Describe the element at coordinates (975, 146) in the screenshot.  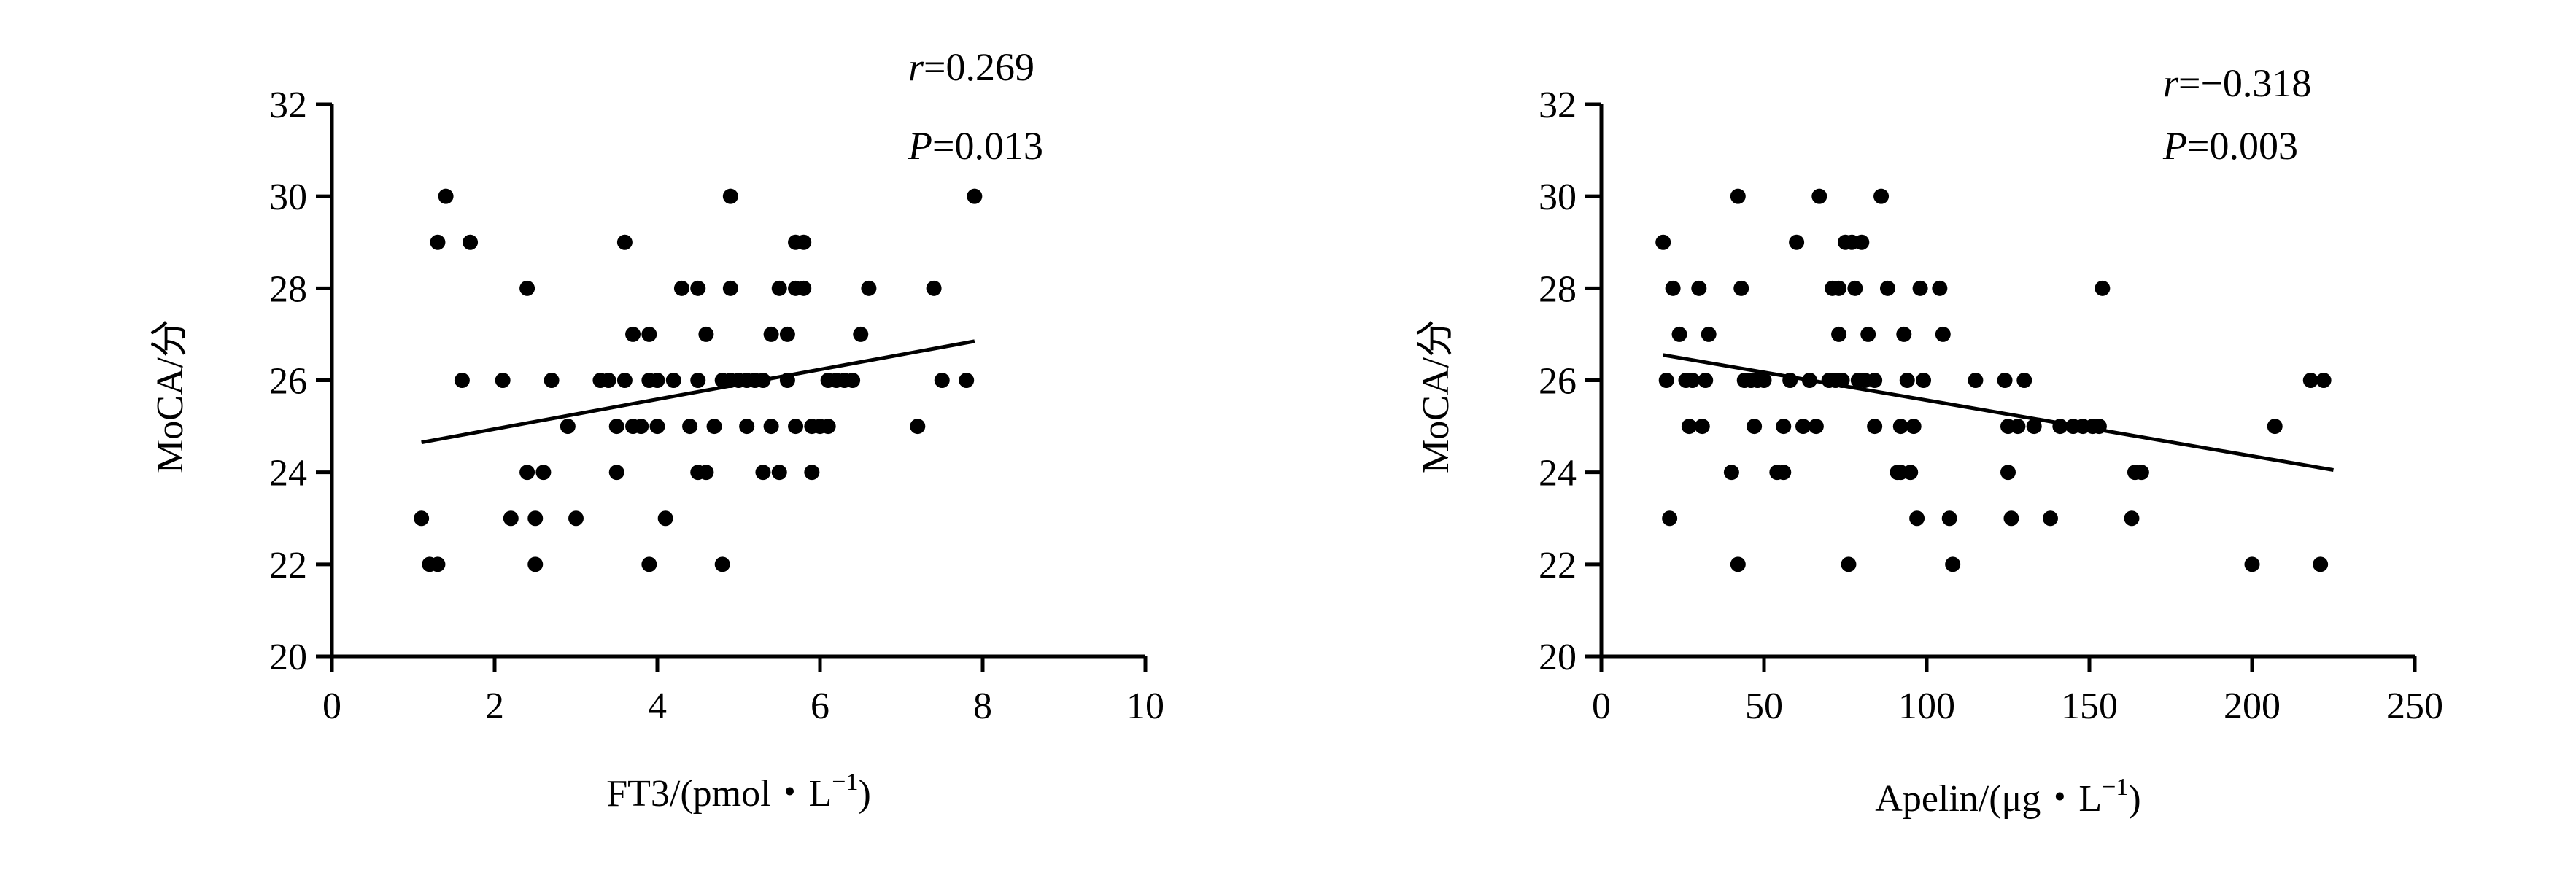
I see `p-annotation: P=0.013` at that location.